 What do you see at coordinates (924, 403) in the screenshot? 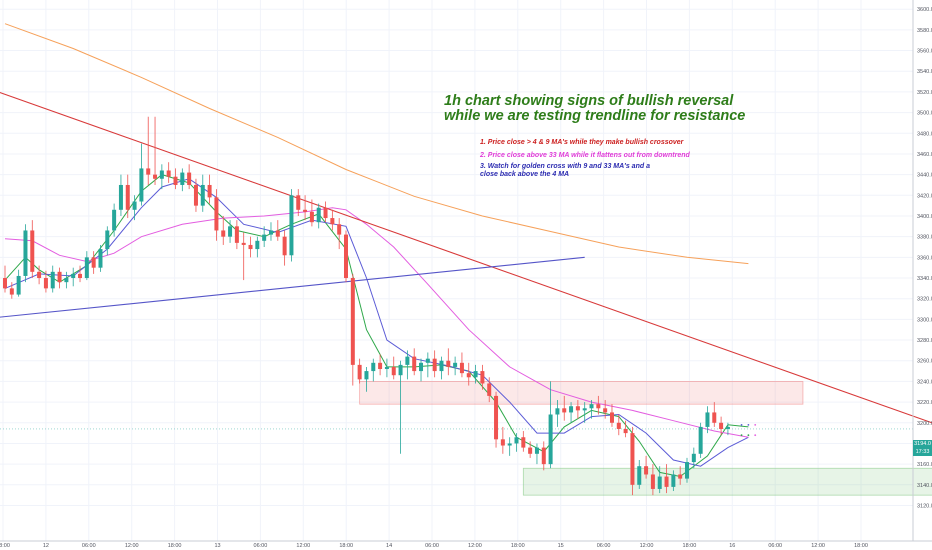
I see `y-tick-label: 3220.0` at bounding box center [924, 403].